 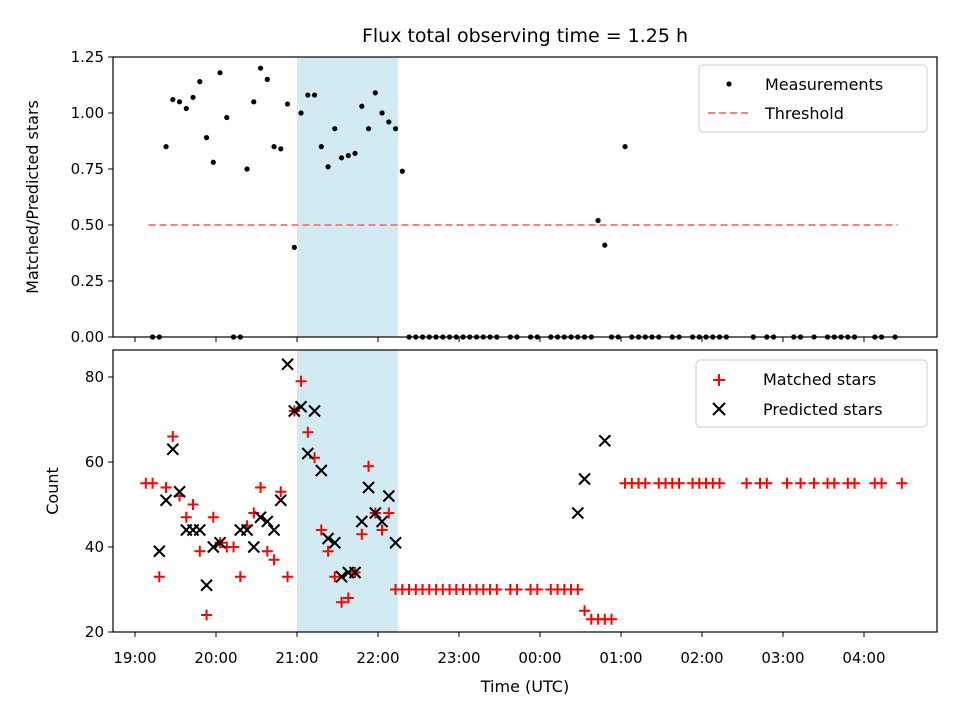 What do you see at coordinates (296, 658) in the screenshot?
I see `x-tick-label: 21:00` at bounding box center [296, 658].